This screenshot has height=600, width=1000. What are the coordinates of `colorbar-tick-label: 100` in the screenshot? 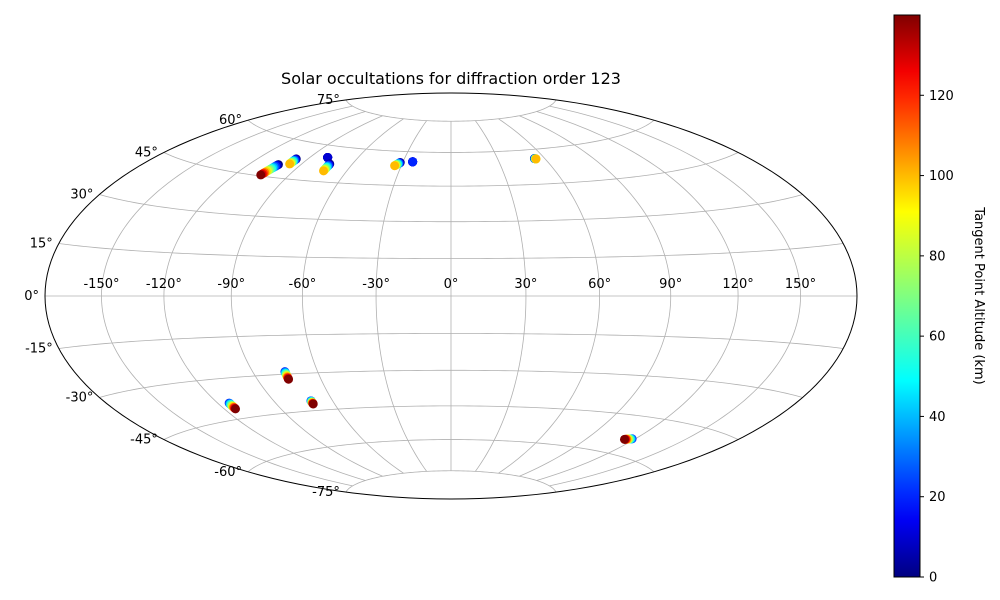 It's located at (941, 176).